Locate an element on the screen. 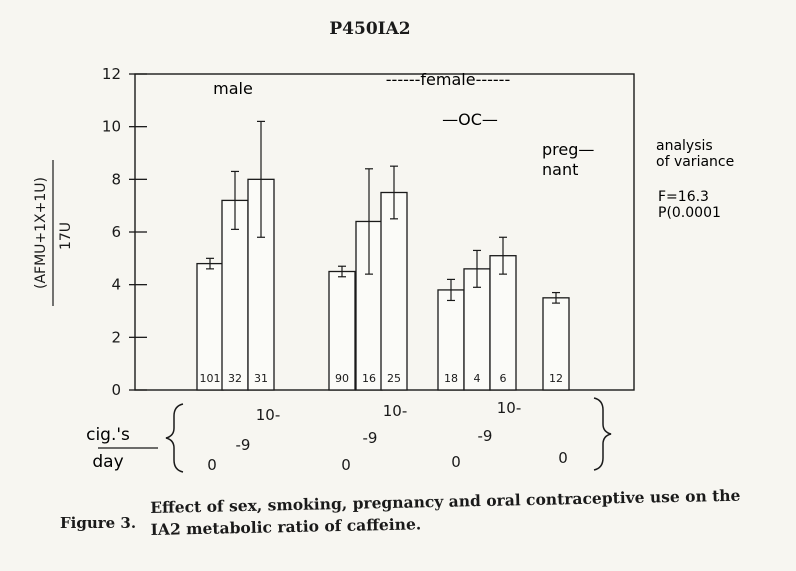 This screenshot has width=796, height=571. y-axis-label-denominator: 17U is located at coordinates (66, 236).